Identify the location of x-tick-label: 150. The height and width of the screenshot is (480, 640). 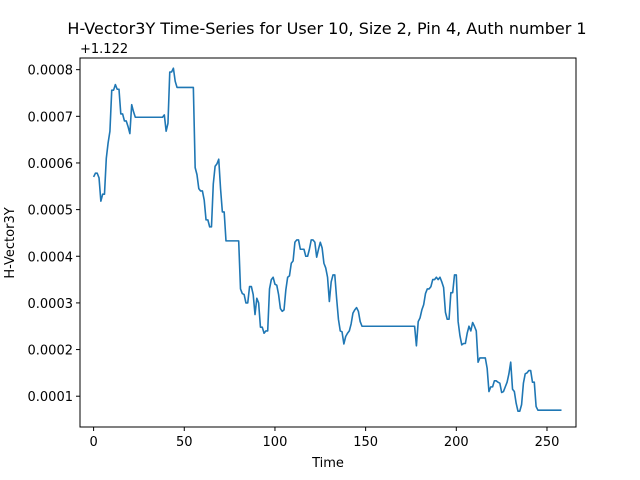
(365, 442).